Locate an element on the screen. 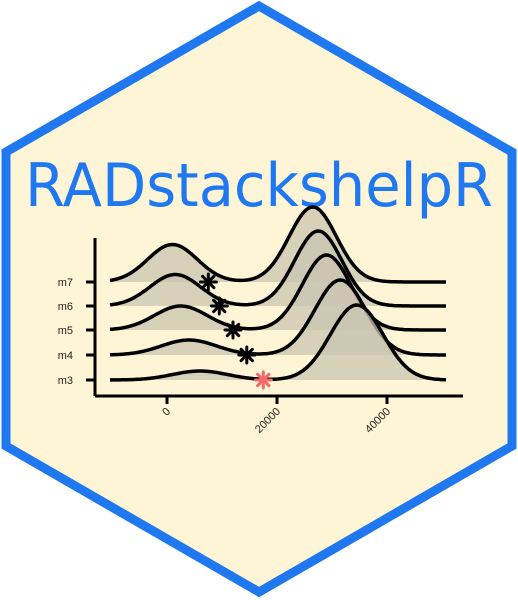 Image resolution: width=518 pixels, height=600 pixels. y-tick-label-m4: m4 is located at coordinates (65, 356).